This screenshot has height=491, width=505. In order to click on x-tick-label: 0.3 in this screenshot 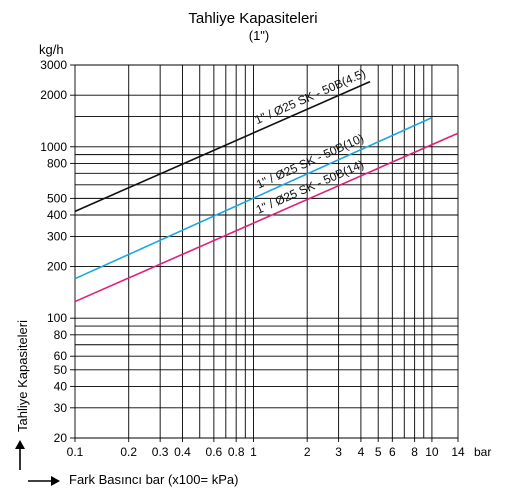, I will do `click(160, 452)`.